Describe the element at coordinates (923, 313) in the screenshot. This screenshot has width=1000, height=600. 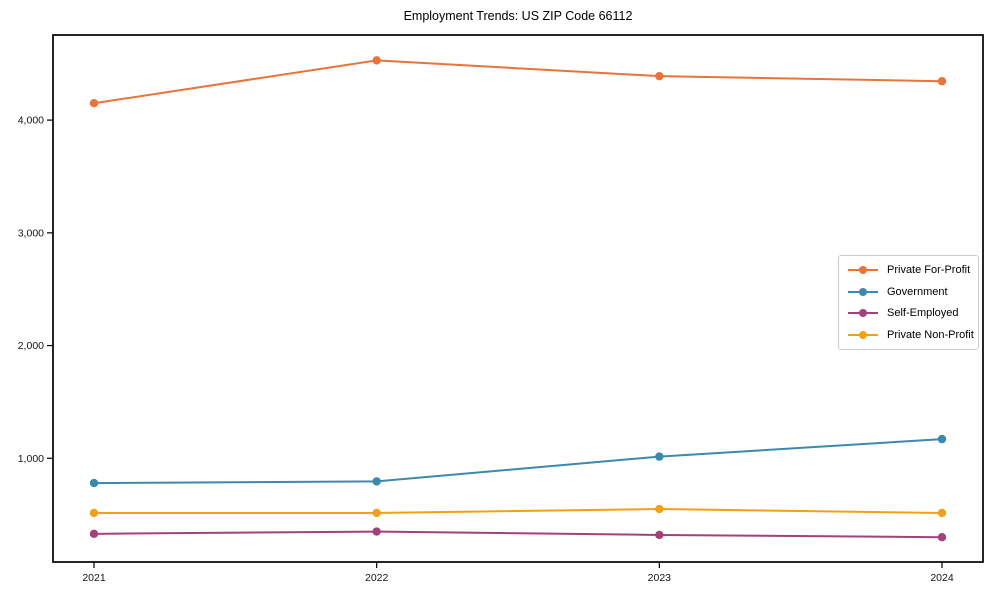
I see `legend-label: Self-Employed` at that location.